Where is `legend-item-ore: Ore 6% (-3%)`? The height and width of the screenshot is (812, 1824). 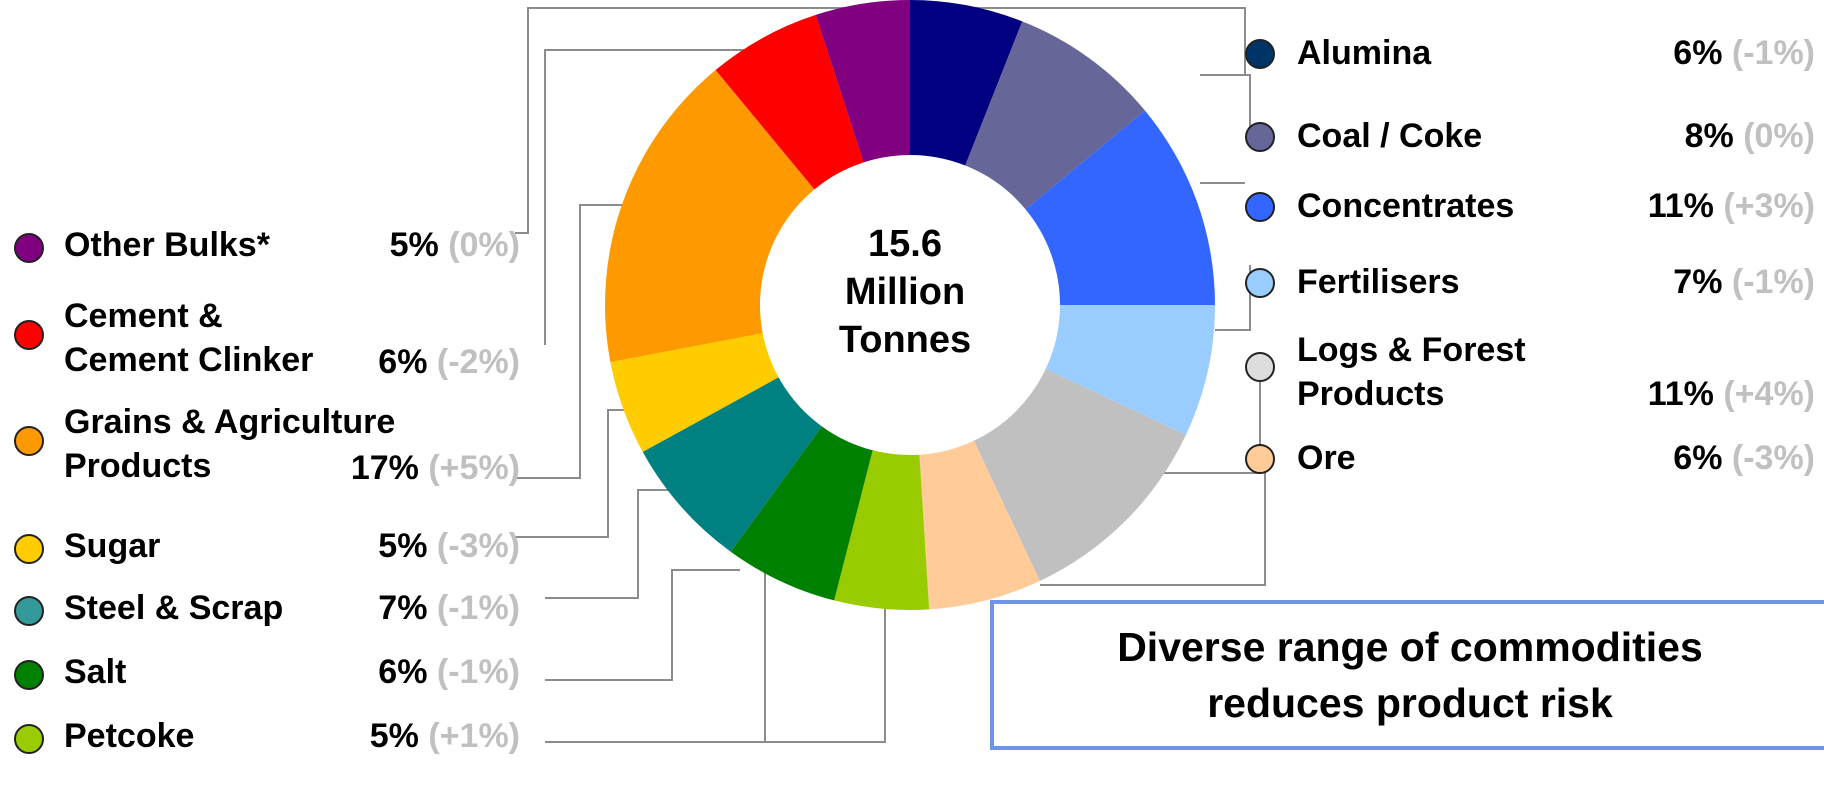
legend-item-ore: Ore 6% (-3%) is located at coordinates (1530, 485).